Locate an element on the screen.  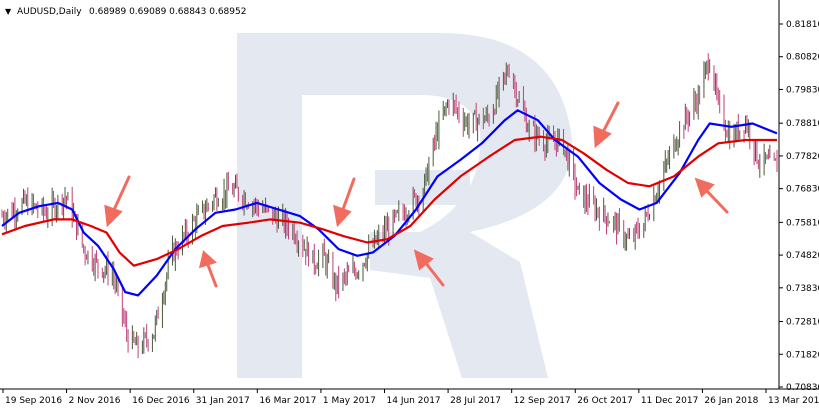
x-tick-label: 2 Nov 2016 is located at coordinates (95, 401).